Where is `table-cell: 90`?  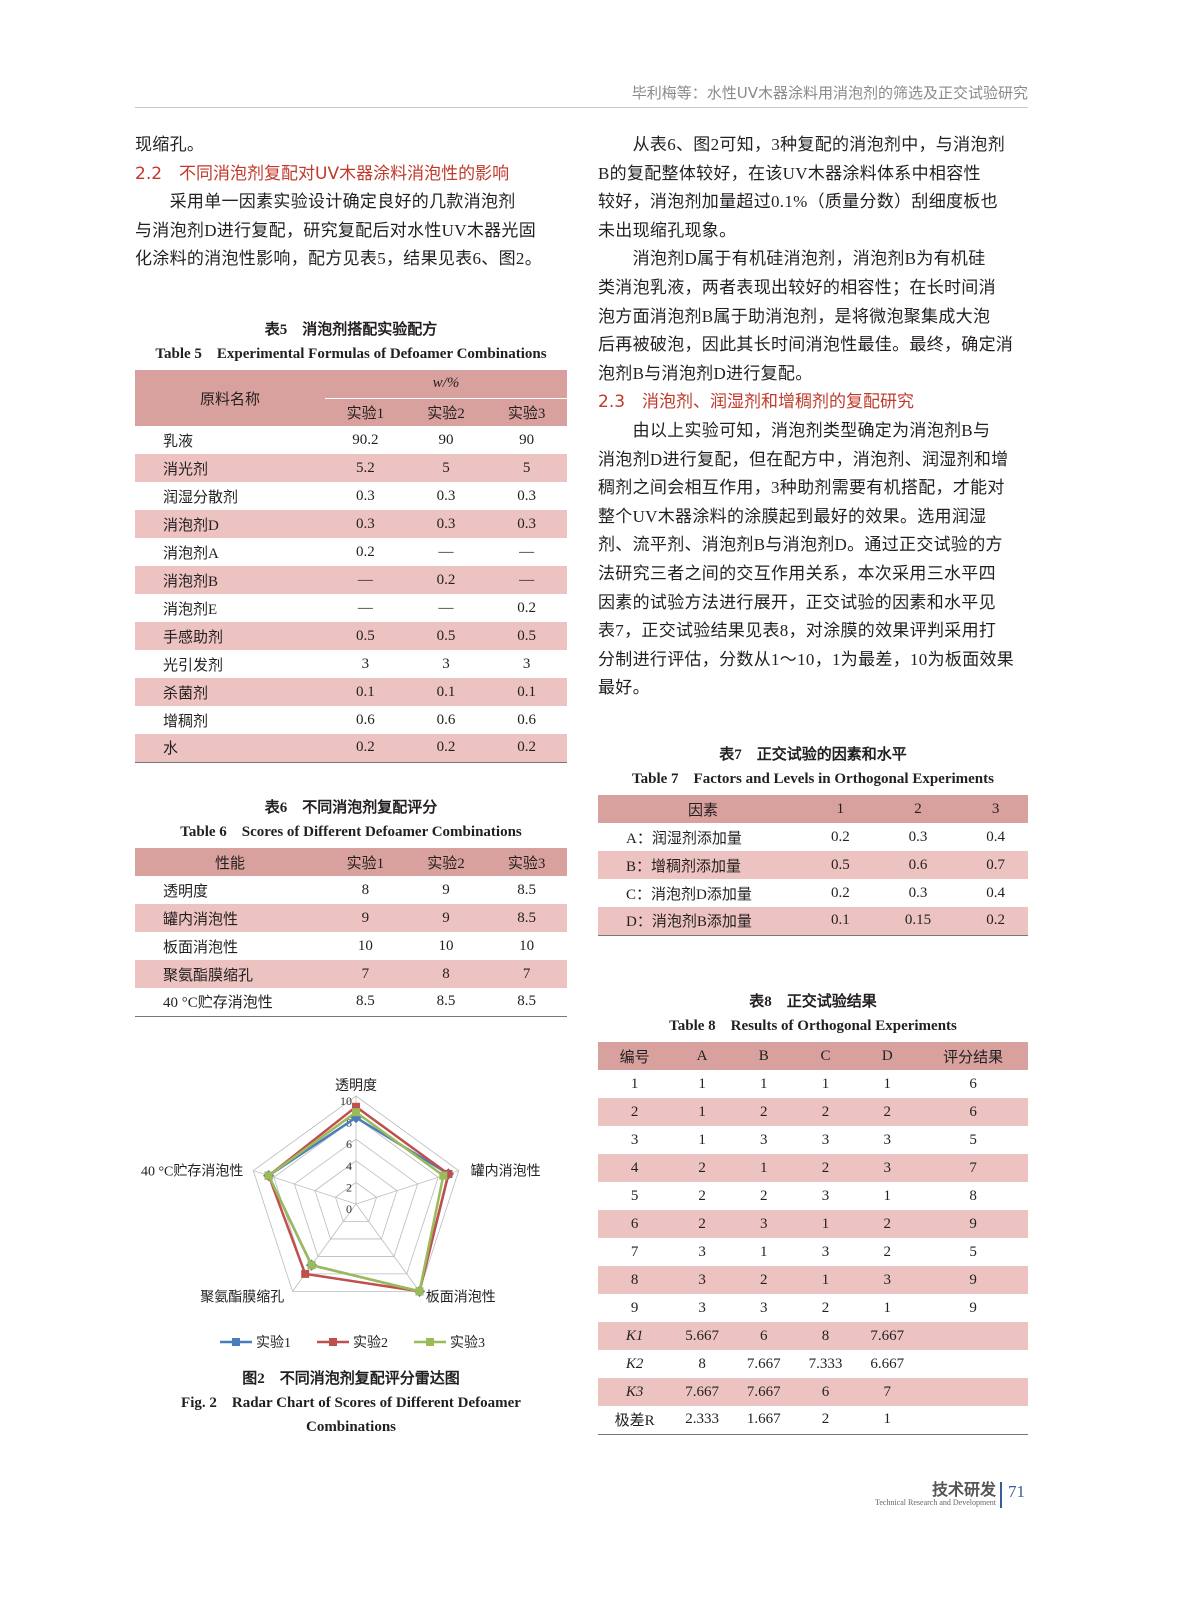 table-cell: 90 is located at coordinates (446, 439).